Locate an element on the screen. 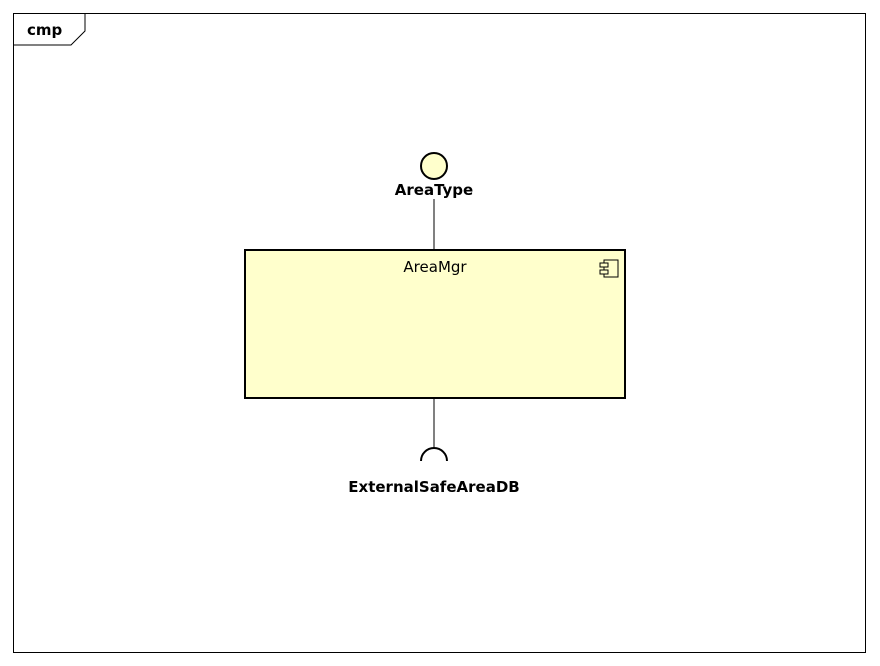 The image size is (880, 666). frame-tab is located at coordinates (49, 29).